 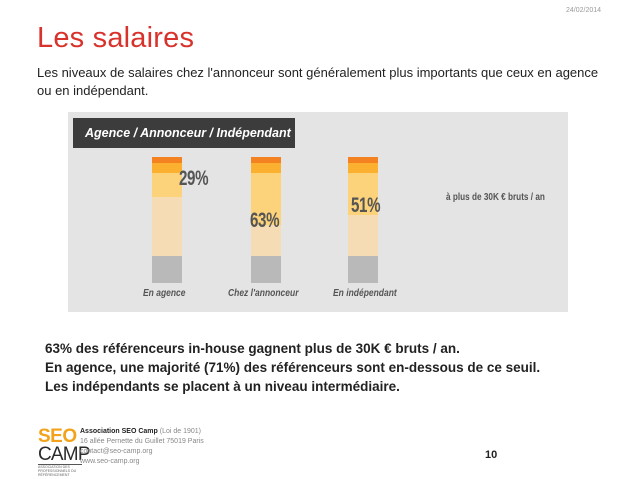 I want to click on slide-title: Les salaires, so click(x=116, y=38).